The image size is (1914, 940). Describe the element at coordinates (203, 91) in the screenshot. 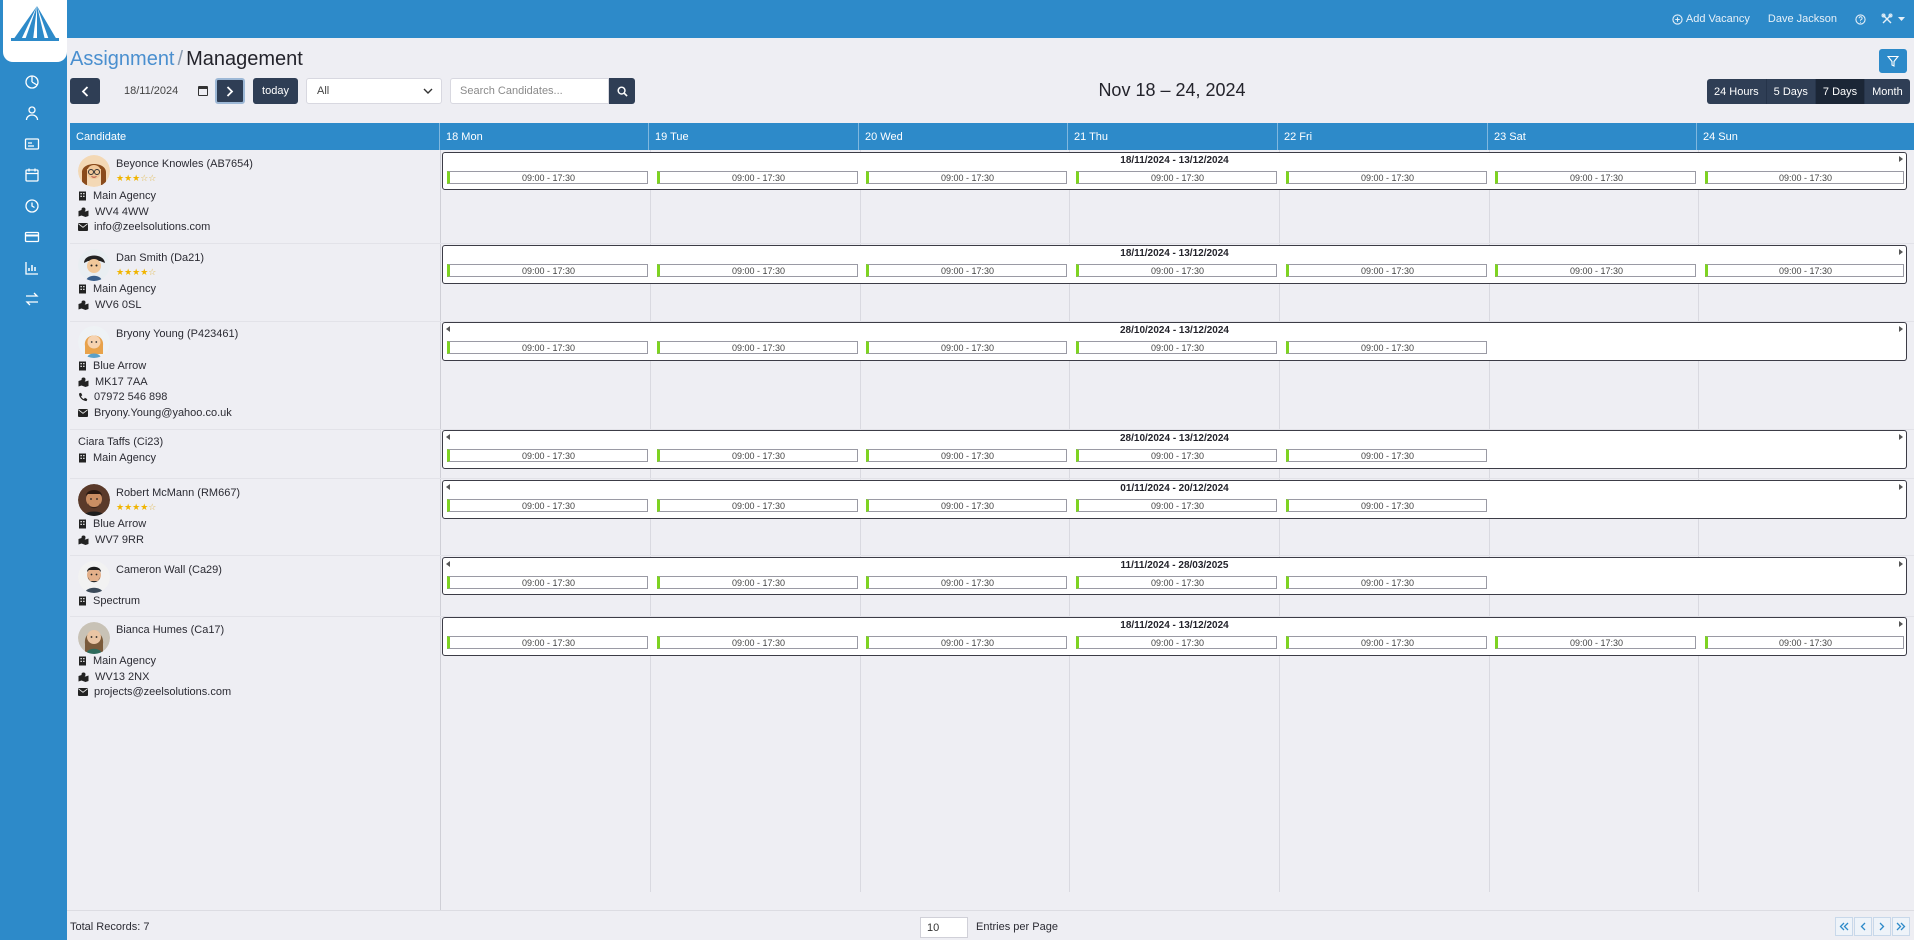

I see `calendar-picker-icon` at that location.